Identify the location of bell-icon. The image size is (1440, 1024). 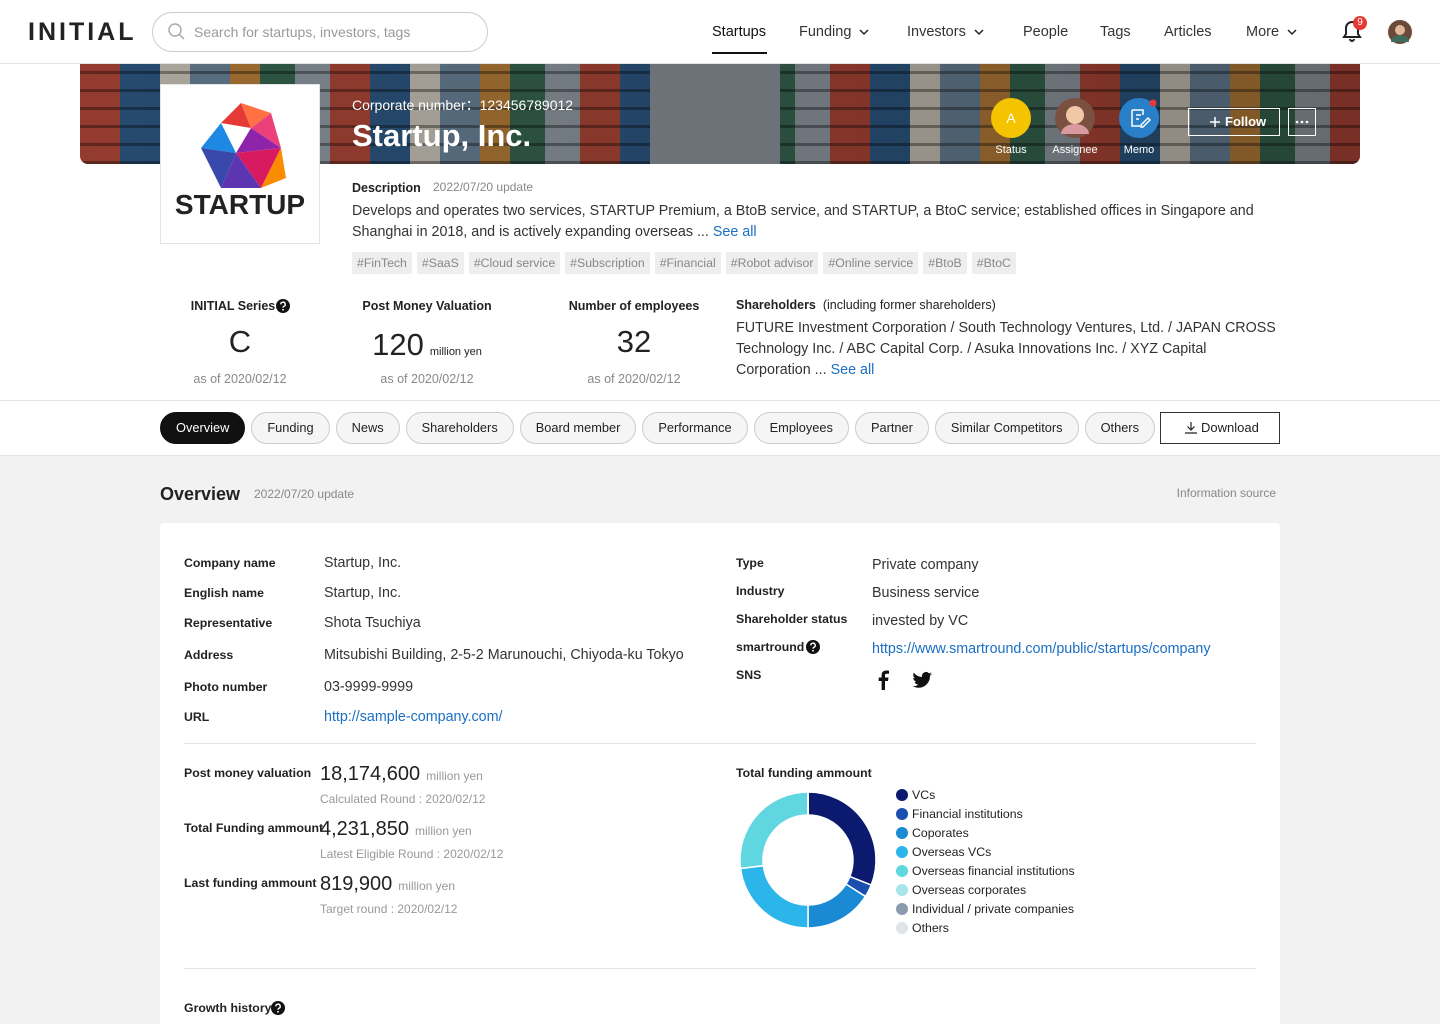
(1353, 30).